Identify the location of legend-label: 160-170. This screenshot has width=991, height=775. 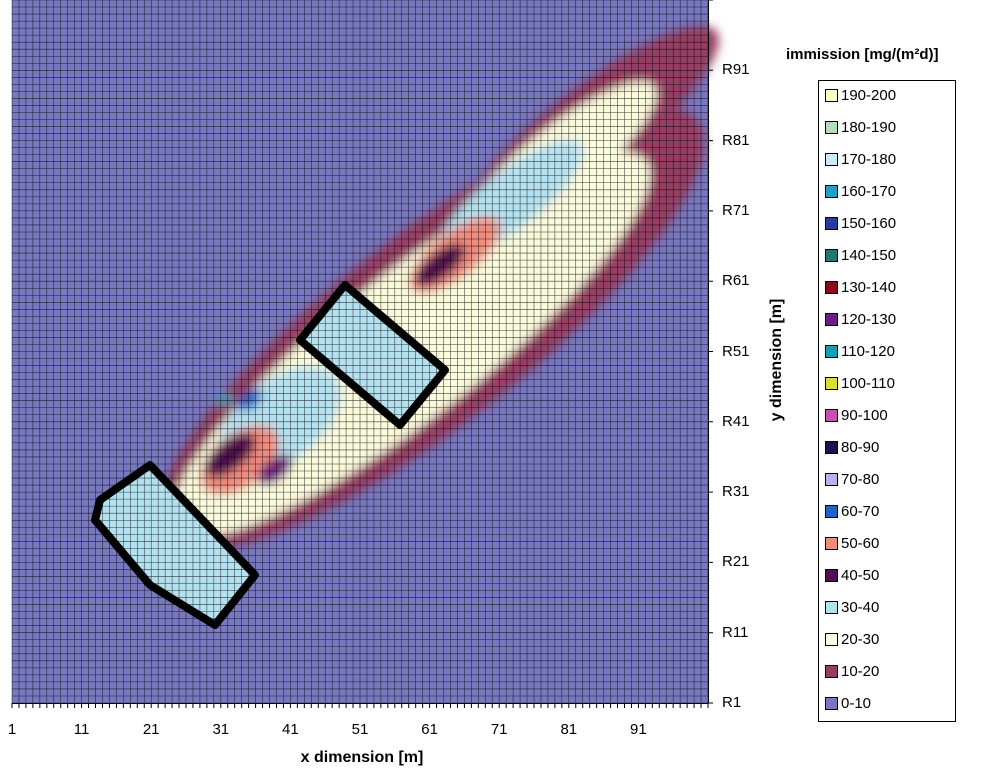
(869, 191).